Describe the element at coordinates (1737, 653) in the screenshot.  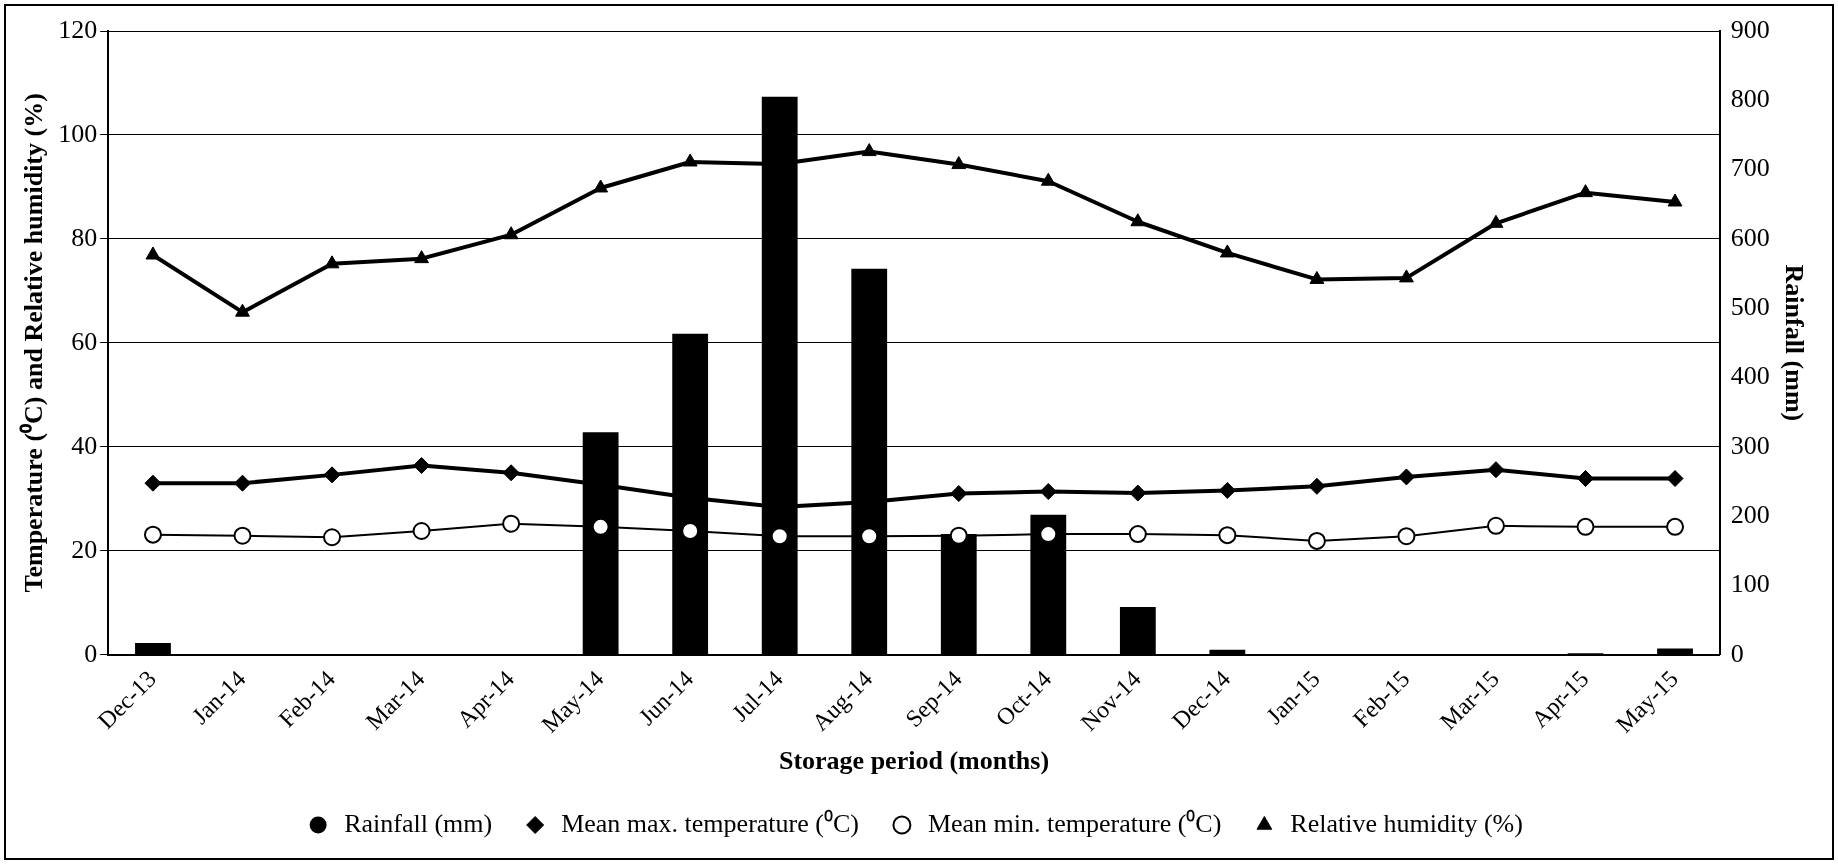
I see `y2-tick-label: 0` at that location.